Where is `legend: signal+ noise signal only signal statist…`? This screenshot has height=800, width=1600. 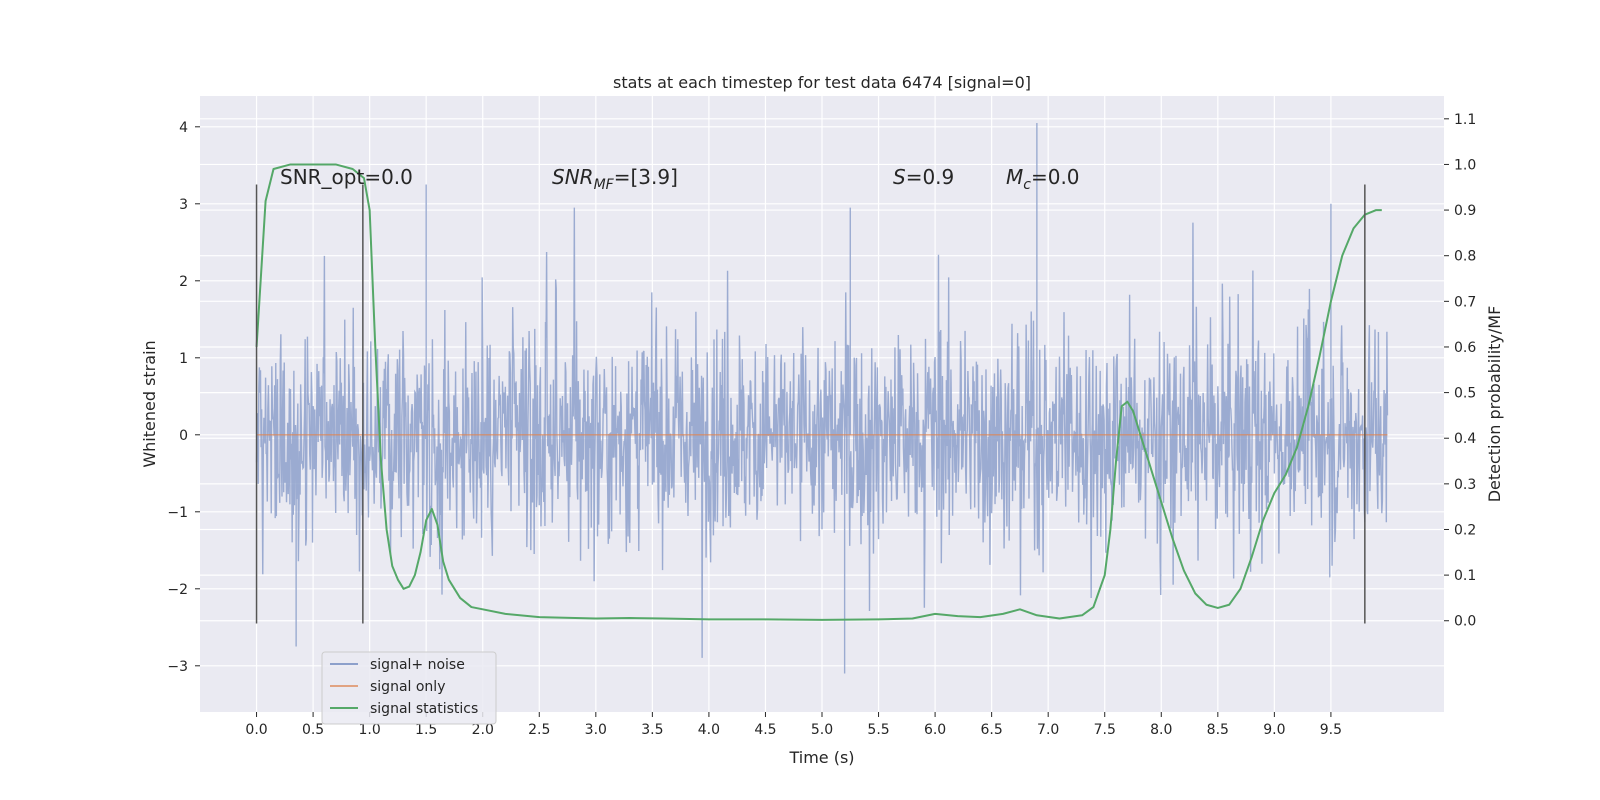 legend: signal+ noise signal only signal statist… is located at coordinates (409, 688).